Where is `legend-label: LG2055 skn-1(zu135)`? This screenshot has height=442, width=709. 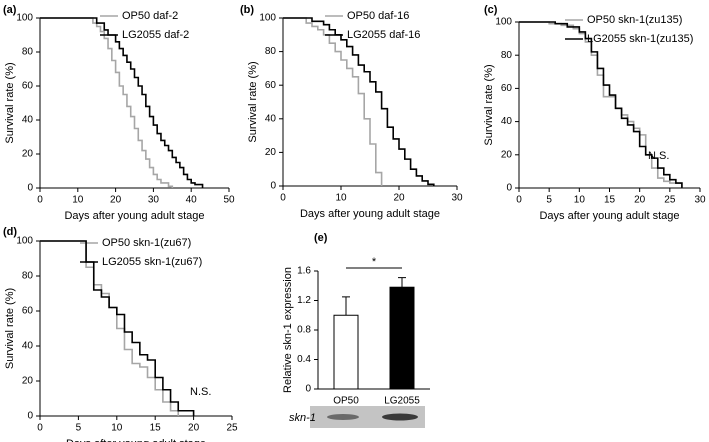 legend-label: LG2055 skn-1(zu135) is located at coordinates (640, 39).